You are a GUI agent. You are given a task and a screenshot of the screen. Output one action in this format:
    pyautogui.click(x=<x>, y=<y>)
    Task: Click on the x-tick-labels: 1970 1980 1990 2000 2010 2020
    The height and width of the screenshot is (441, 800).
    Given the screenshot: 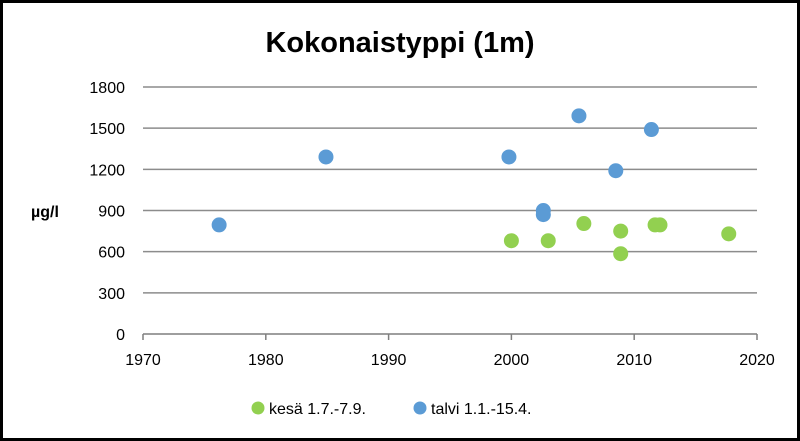 What is the action you would take?
    pyautogui.click(x=450, y=360)
    